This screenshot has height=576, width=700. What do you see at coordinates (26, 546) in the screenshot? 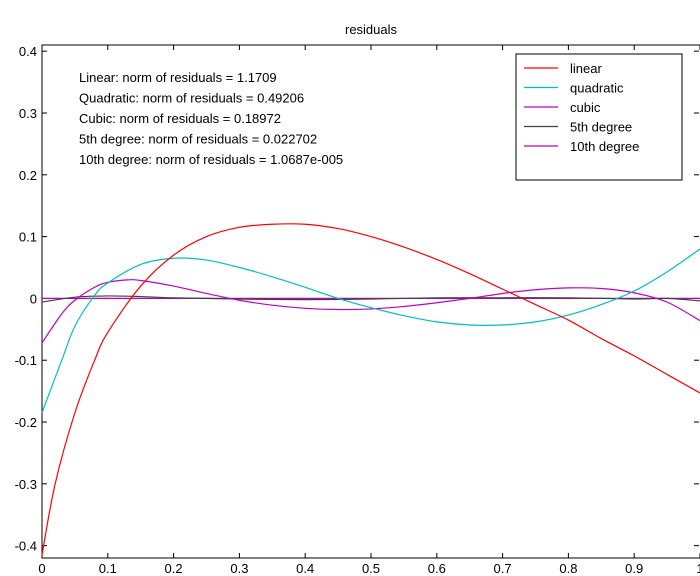
I see `y-tick-label: -0.4` at bounding box center [26, 546].